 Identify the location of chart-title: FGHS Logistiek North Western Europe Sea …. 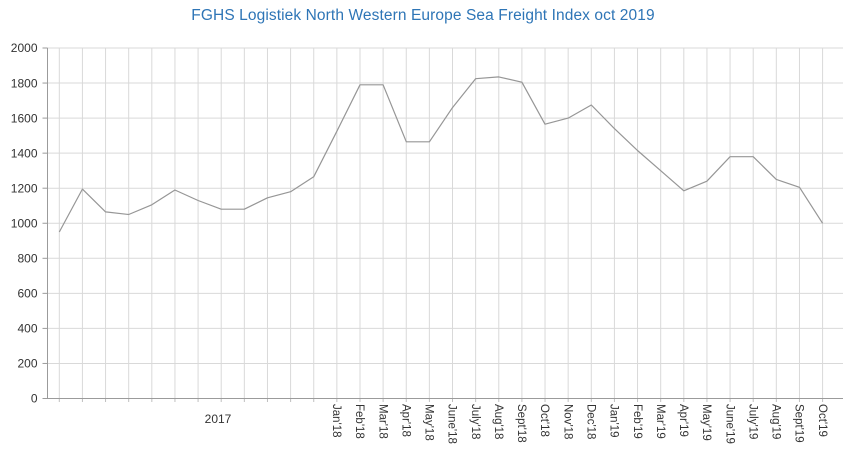
(423, 15).